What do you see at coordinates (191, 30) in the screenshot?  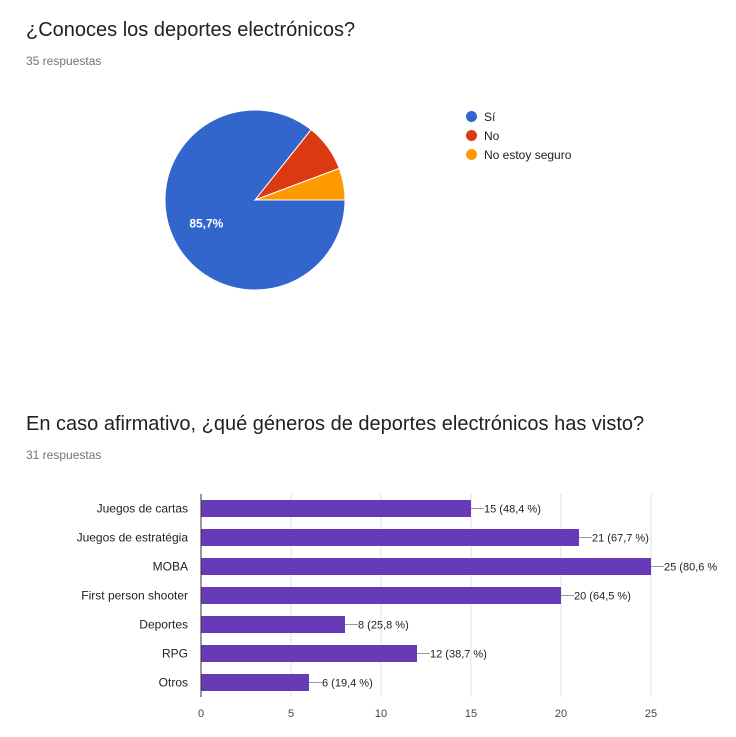 I see `question-1-title: ¿Conoces los deportes electrónicos?` at bounding box center [191, 30].